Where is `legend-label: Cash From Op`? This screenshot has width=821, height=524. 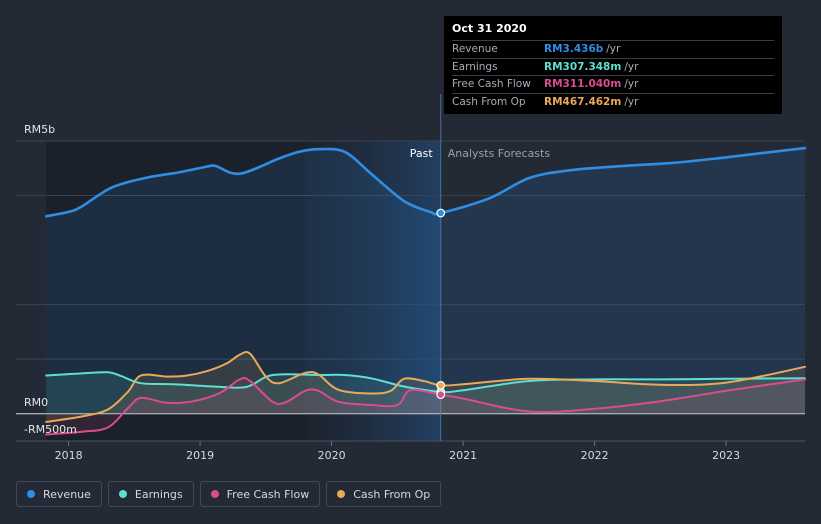 legend-label: Cash From Op is located at coordinates (392, 494).